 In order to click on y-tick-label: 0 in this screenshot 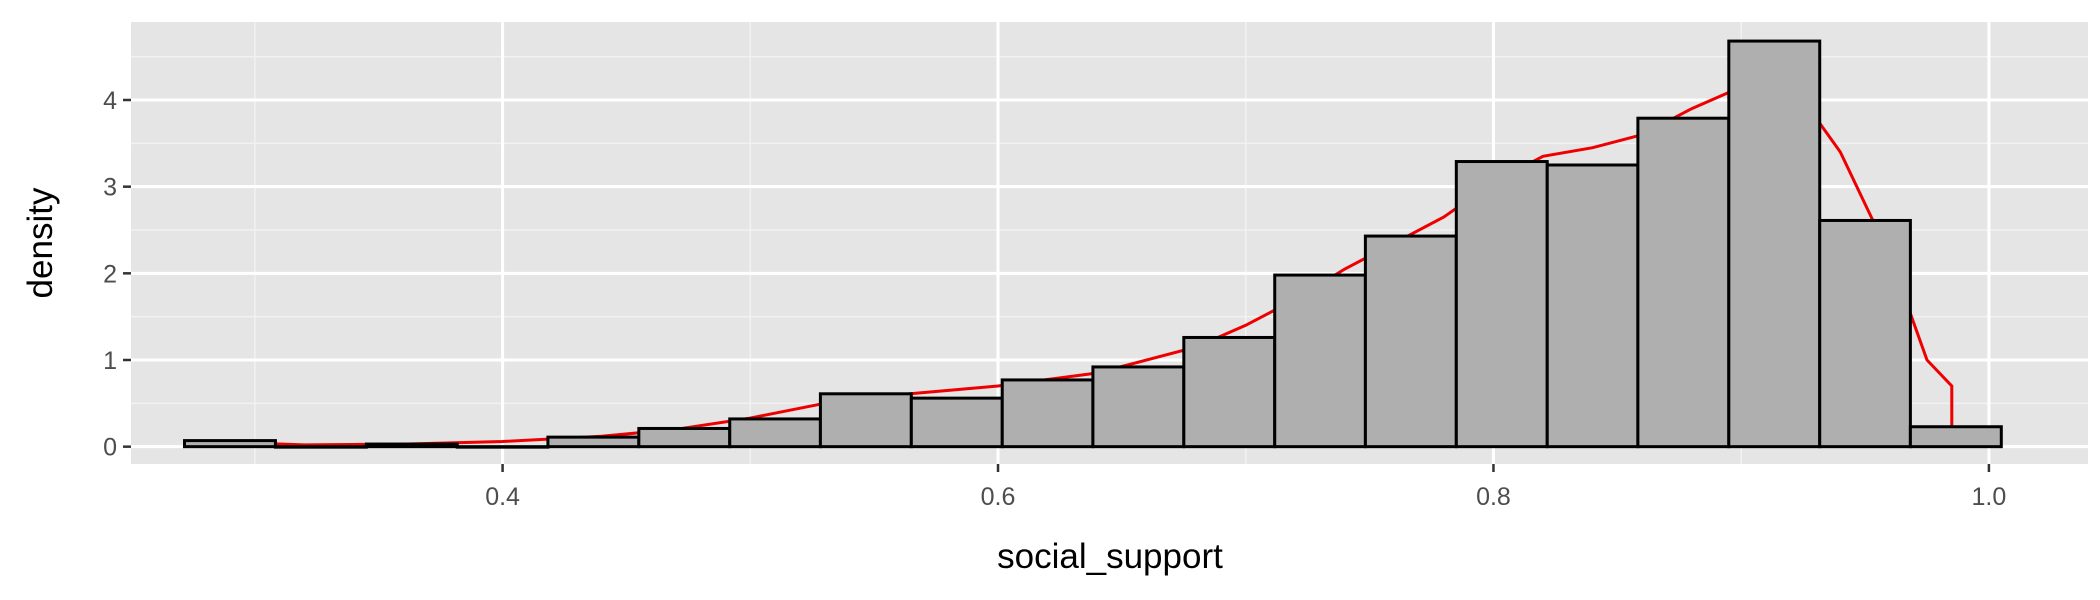, I will do `click(110, 448)`.